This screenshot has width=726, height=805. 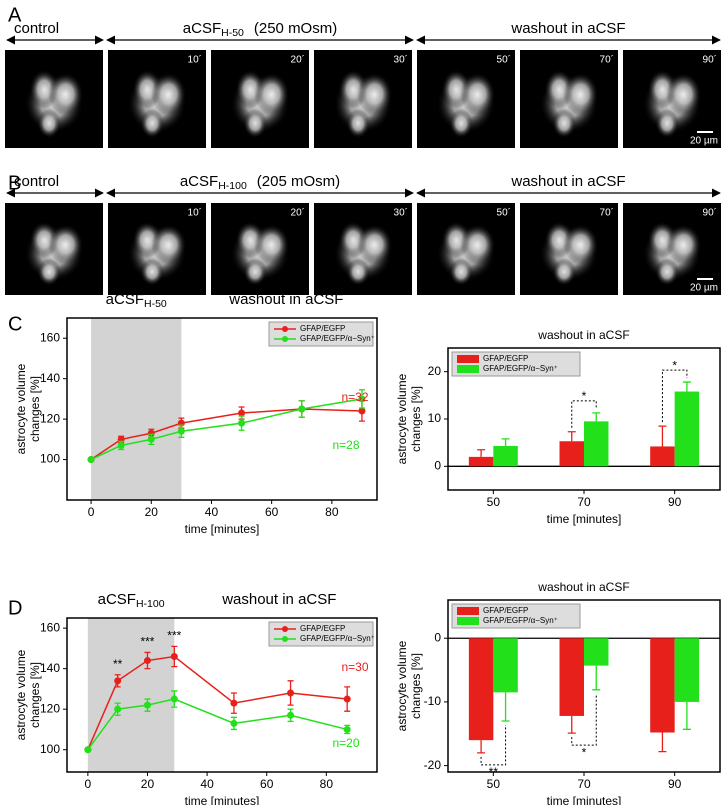 I want to click on segment-label: control, so click(x=36, y=181).